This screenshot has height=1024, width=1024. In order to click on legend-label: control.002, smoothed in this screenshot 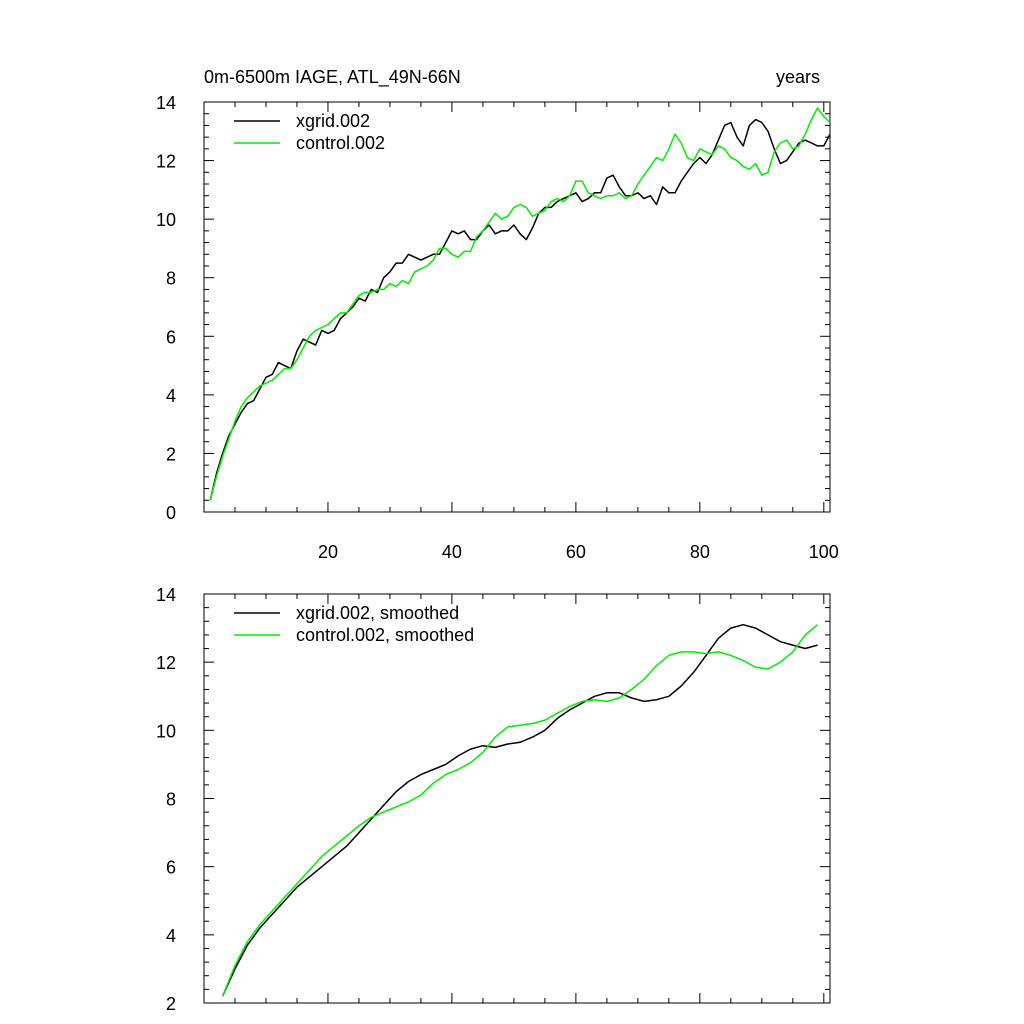, I will do `click(385, 635)`.